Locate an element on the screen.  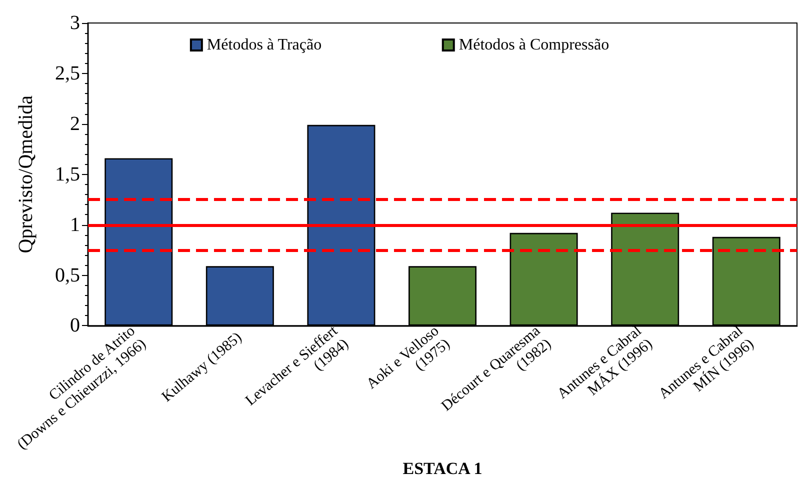
y-axis-title: Qprevisto/Qmedida is located at coordinates (26, 174).